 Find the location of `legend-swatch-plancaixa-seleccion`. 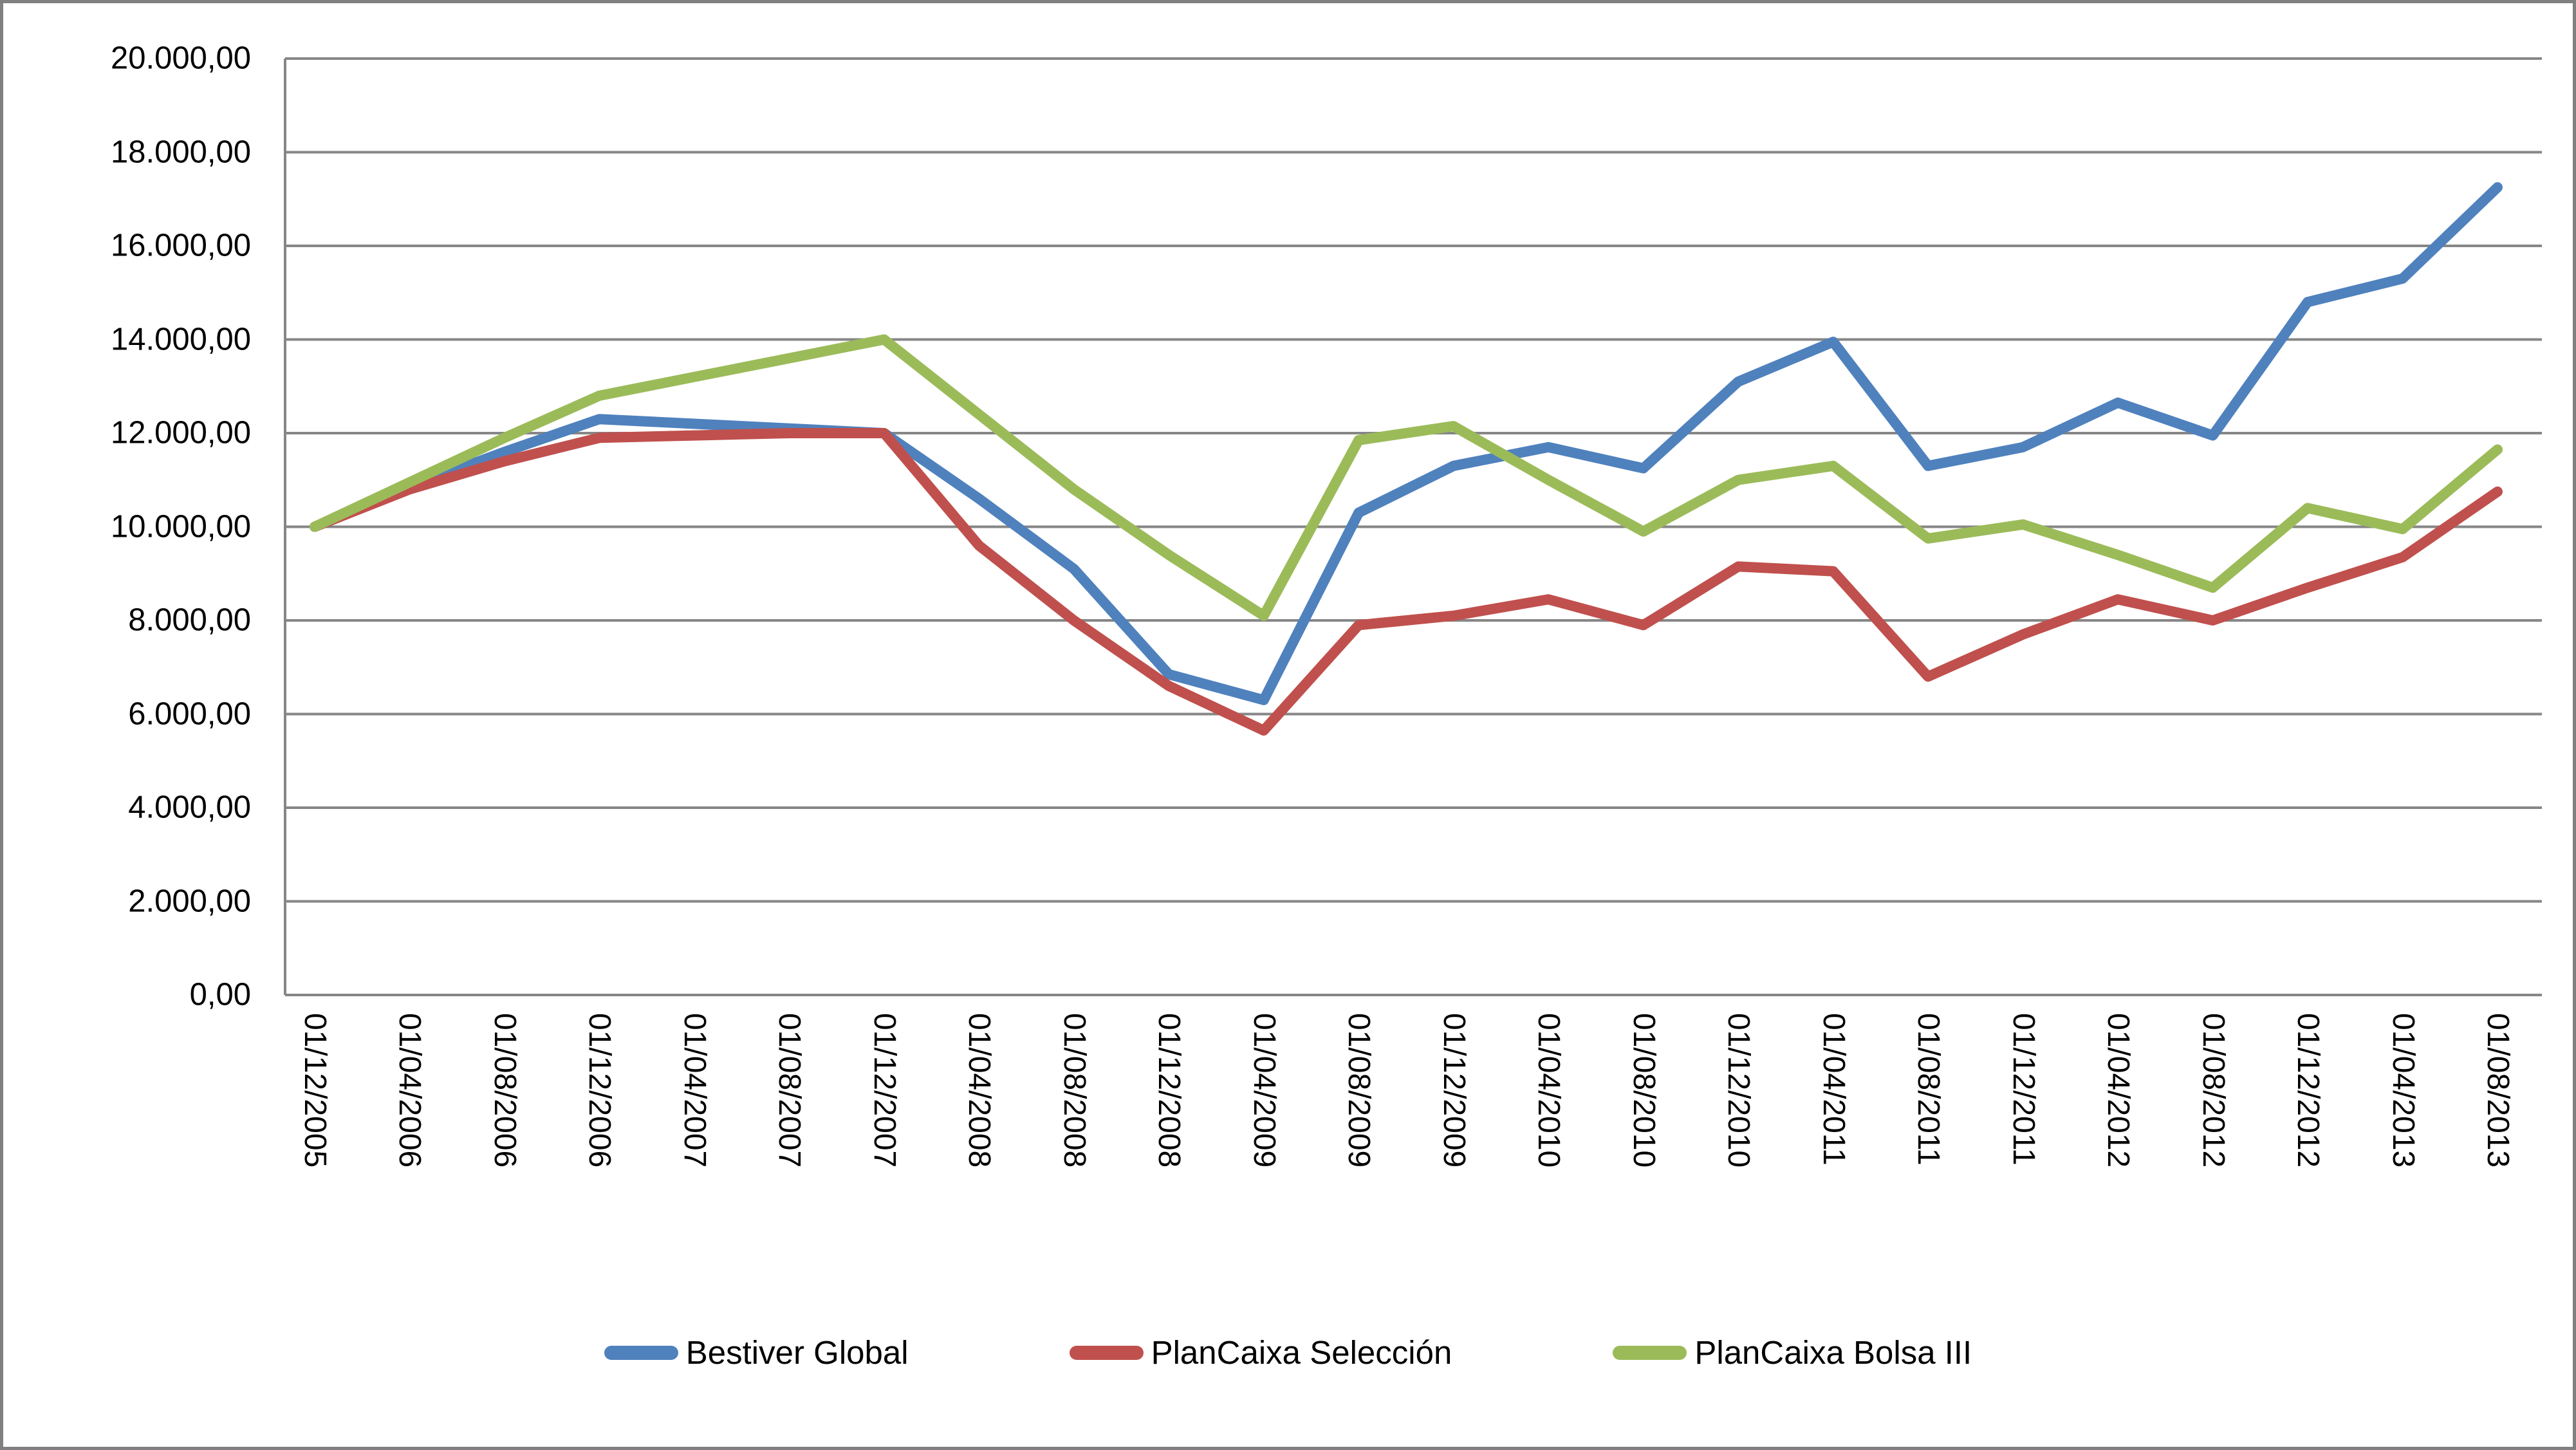

legend-swatch-plancaixa-seleccion is located at coordinates (1106, 1353).